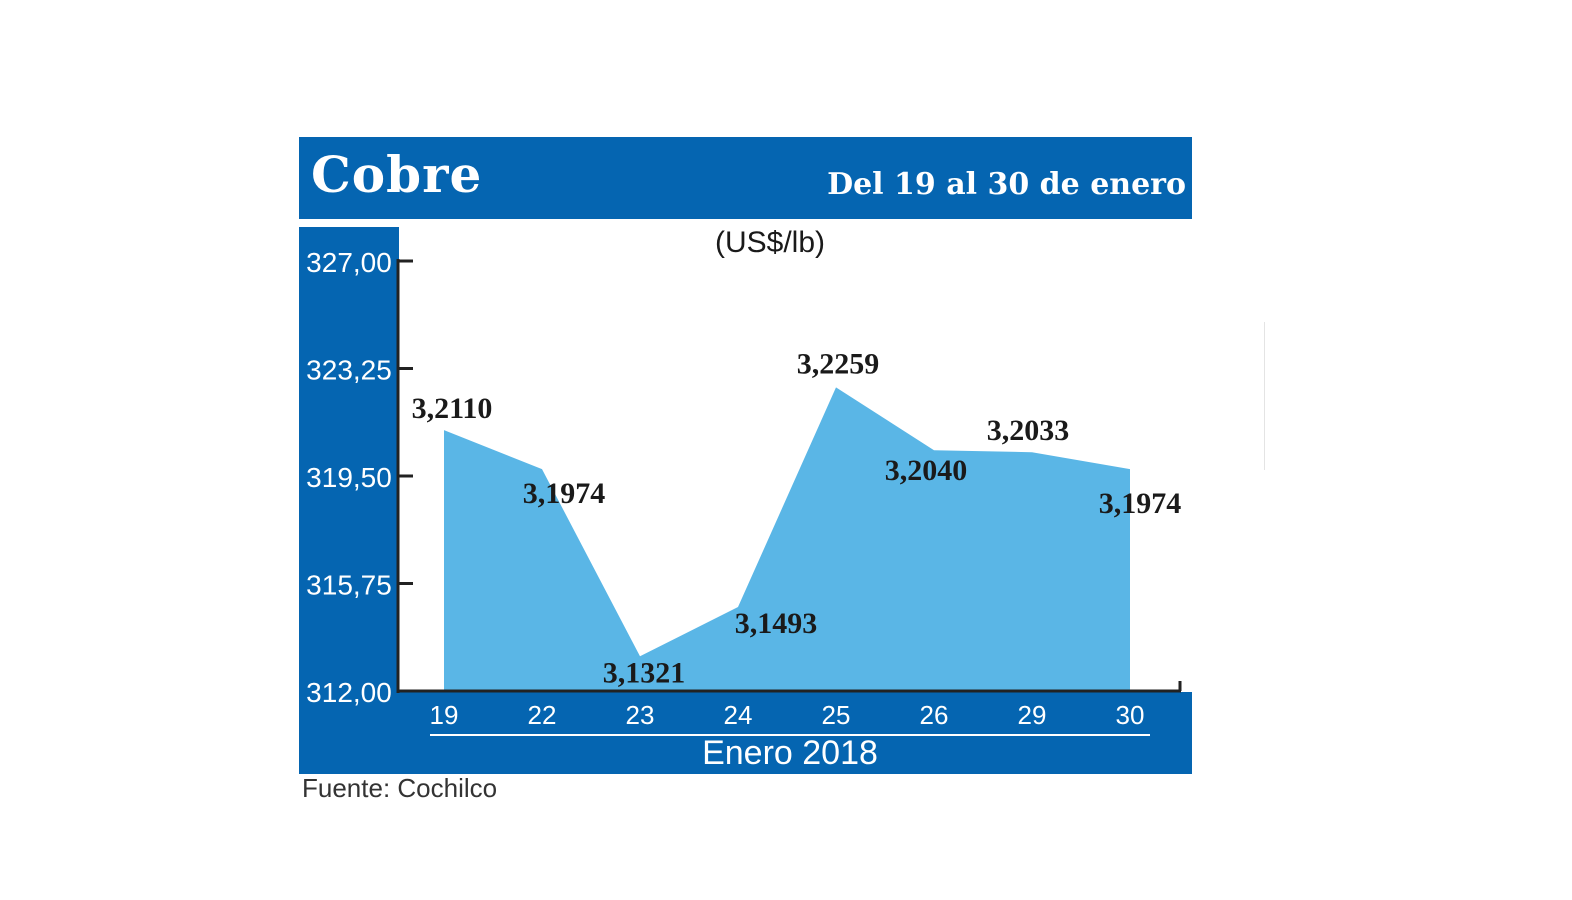  Describe the element at coordinates (349, 477) in the screenshot. I see `y-tick-label: 319,50` at that location.